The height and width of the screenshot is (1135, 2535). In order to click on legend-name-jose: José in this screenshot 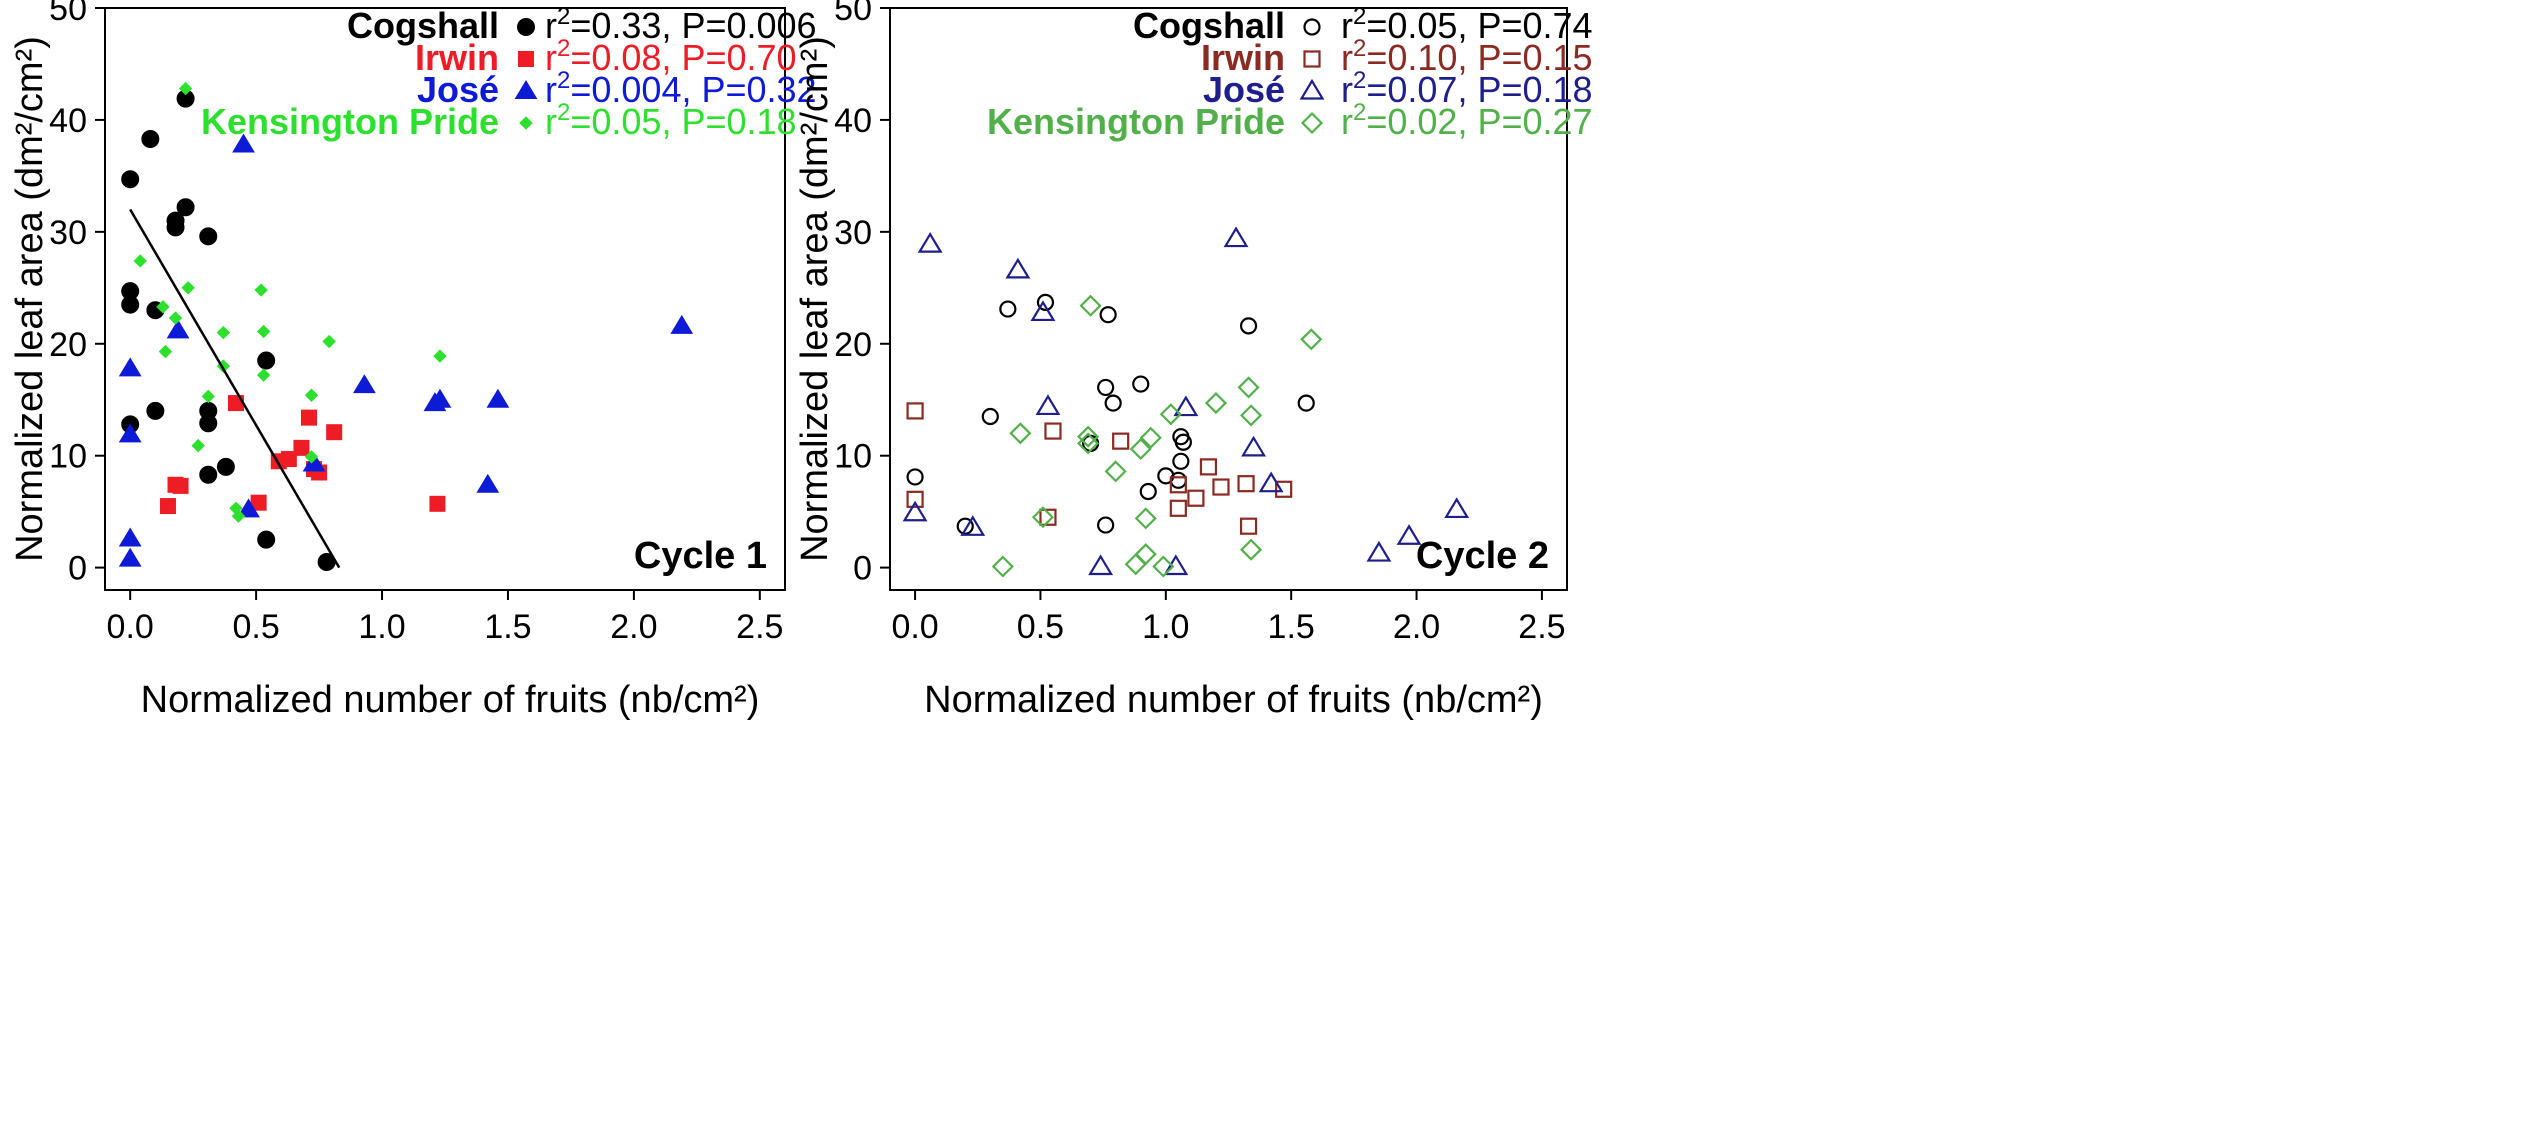, I will do `click(458, 89)`.